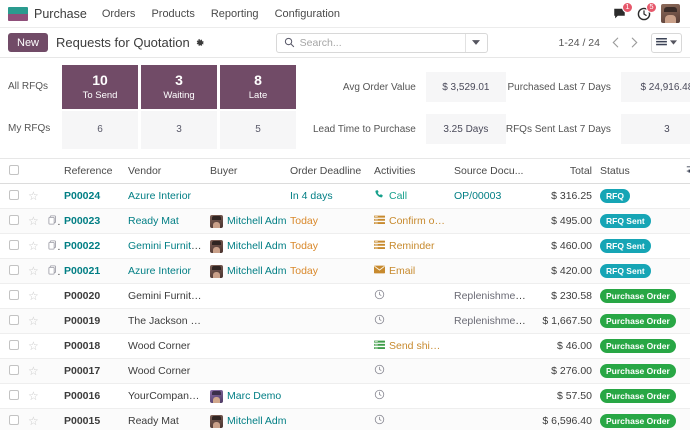 The image size is (690, 430). Describe the element at coordinates (13, 169) in the screenshot. I see `select-all-checkbox` at that location.